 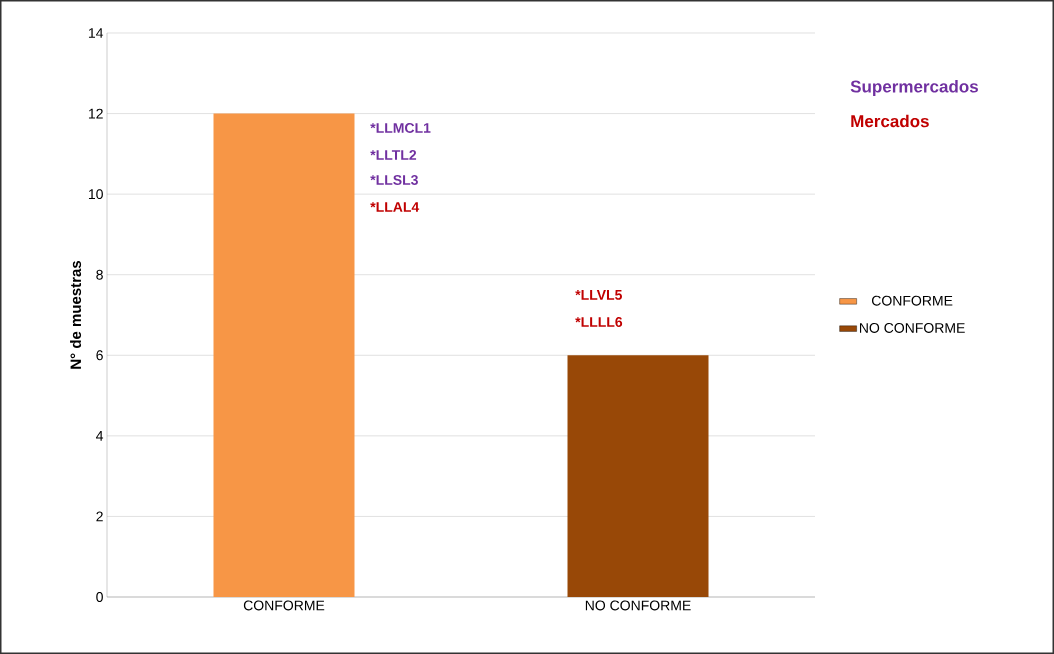 What do you see at coordinates (99, 274) in the screenshot?
I see `y-tick-label: 8` at bounding box center [99, 274].